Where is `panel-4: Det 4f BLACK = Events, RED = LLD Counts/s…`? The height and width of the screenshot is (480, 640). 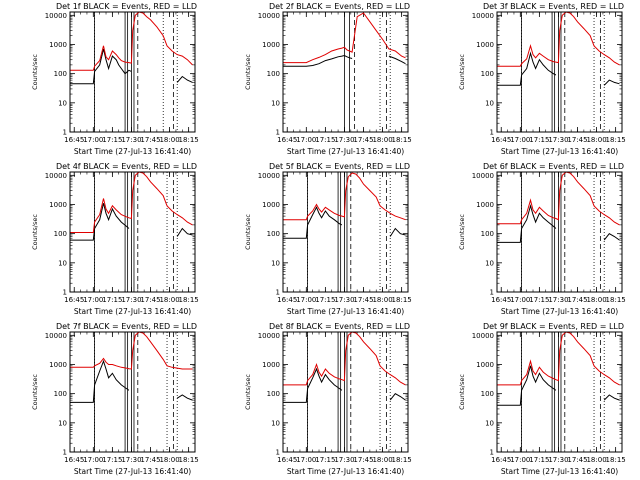
panel-4: Det 4f BLACK = Events, RED = LLD Counts/s… is located at coordinates (115, 239).